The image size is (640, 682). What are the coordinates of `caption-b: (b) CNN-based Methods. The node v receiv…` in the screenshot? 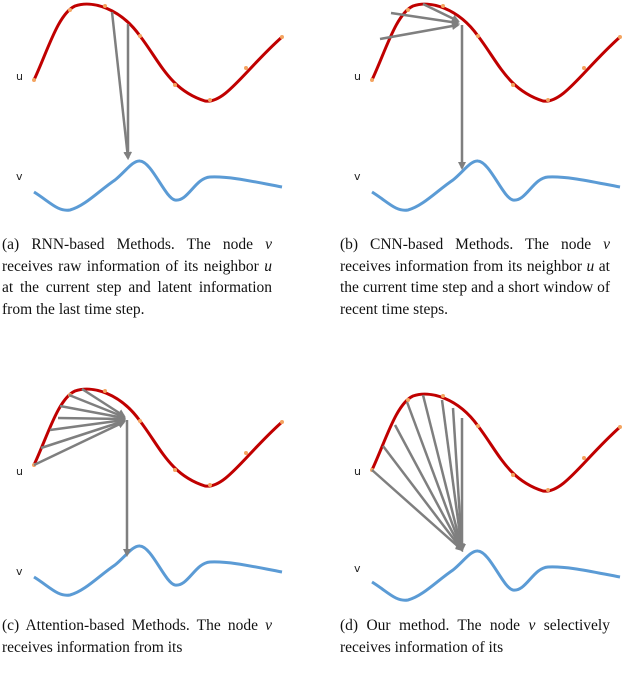 It's located at (475, 277).